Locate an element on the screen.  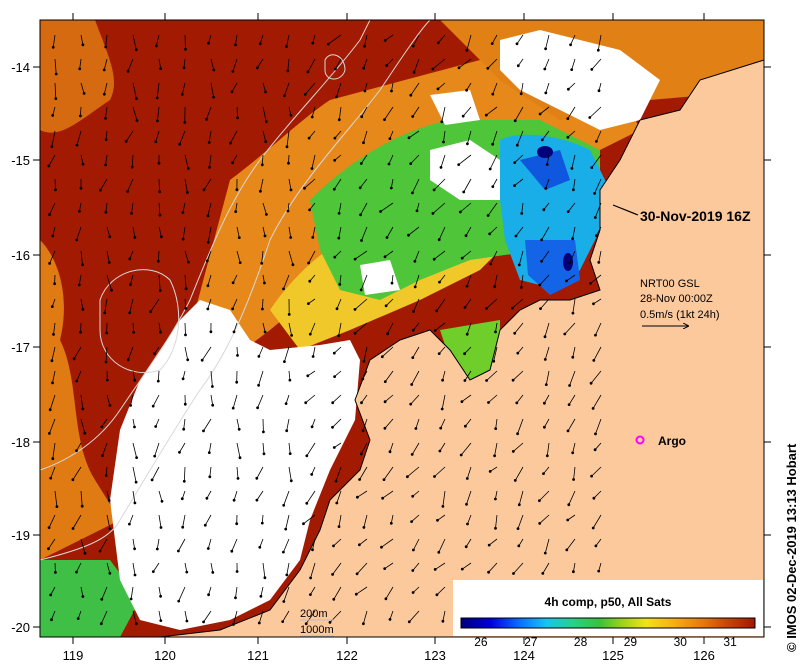
lon-tick-label: 126 is located at coordinates (704, 655).